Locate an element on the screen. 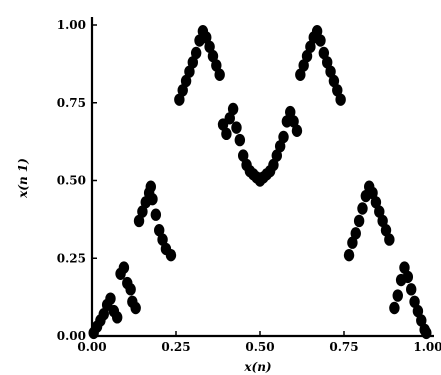  y-tick-label: 0.25 is located at coordinates (71, 258).